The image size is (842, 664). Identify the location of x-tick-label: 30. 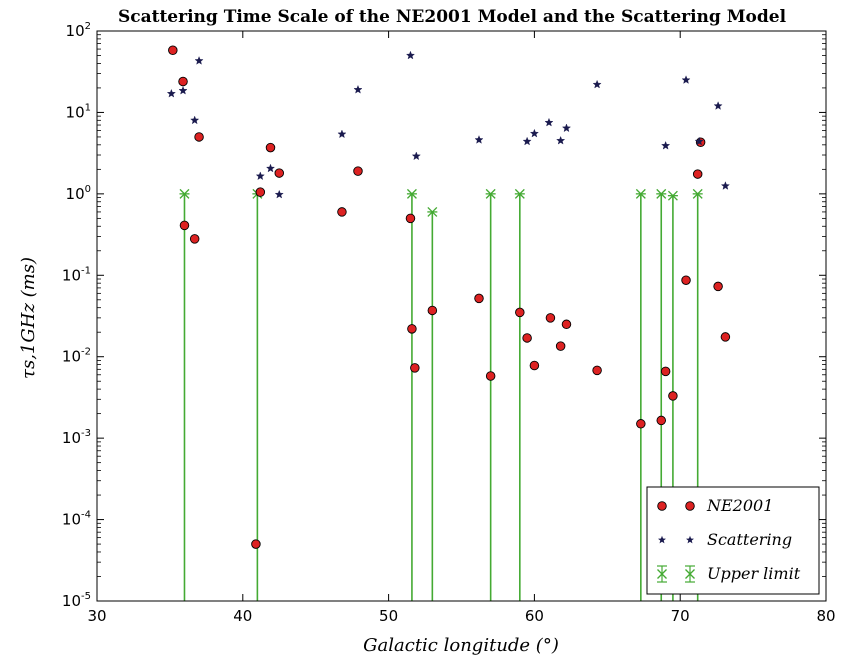
(96, 616).